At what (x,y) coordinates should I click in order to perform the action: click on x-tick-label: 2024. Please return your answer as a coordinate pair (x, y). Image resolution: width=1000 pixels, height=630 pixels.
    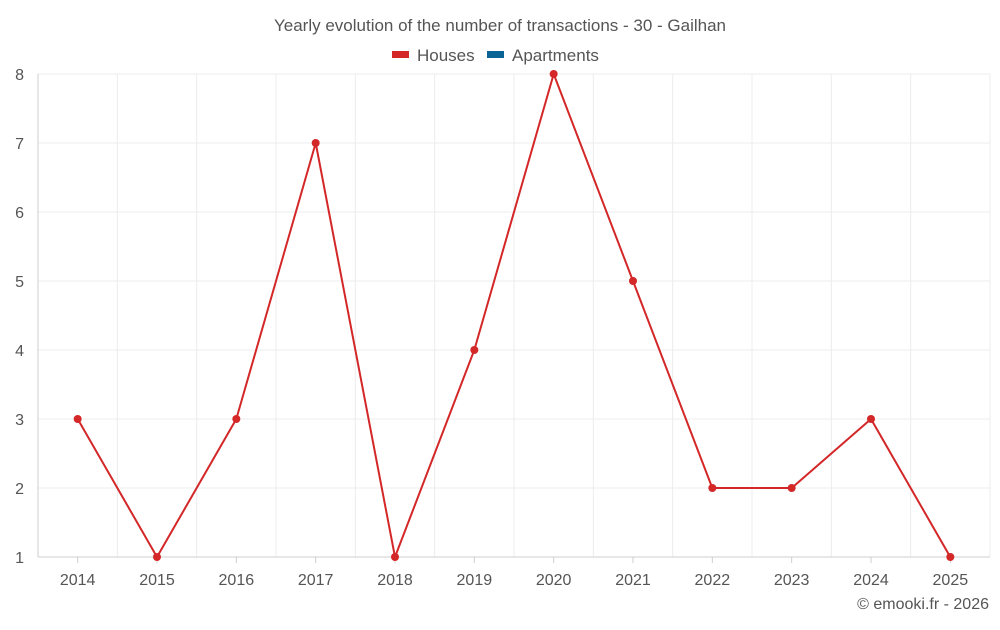
    Looking at the image, I should click on (871, 580).